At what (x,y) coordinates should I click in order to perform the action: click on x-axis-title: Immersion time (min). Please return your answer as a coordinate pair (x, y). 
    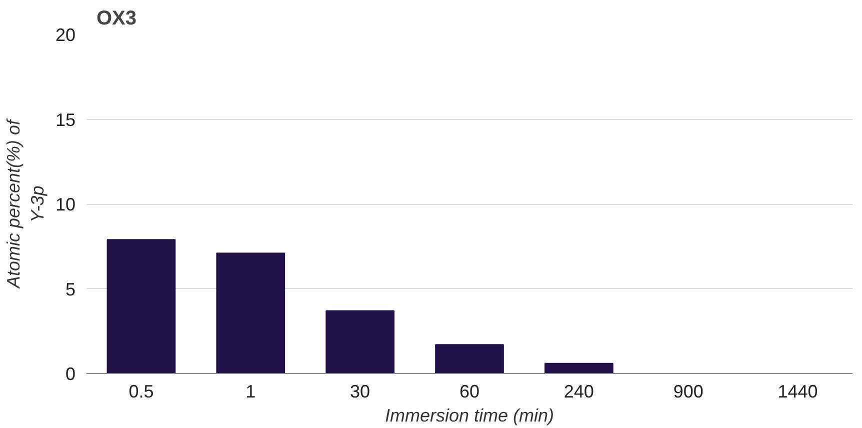
    Looking at the image, I should click on (469, 416).